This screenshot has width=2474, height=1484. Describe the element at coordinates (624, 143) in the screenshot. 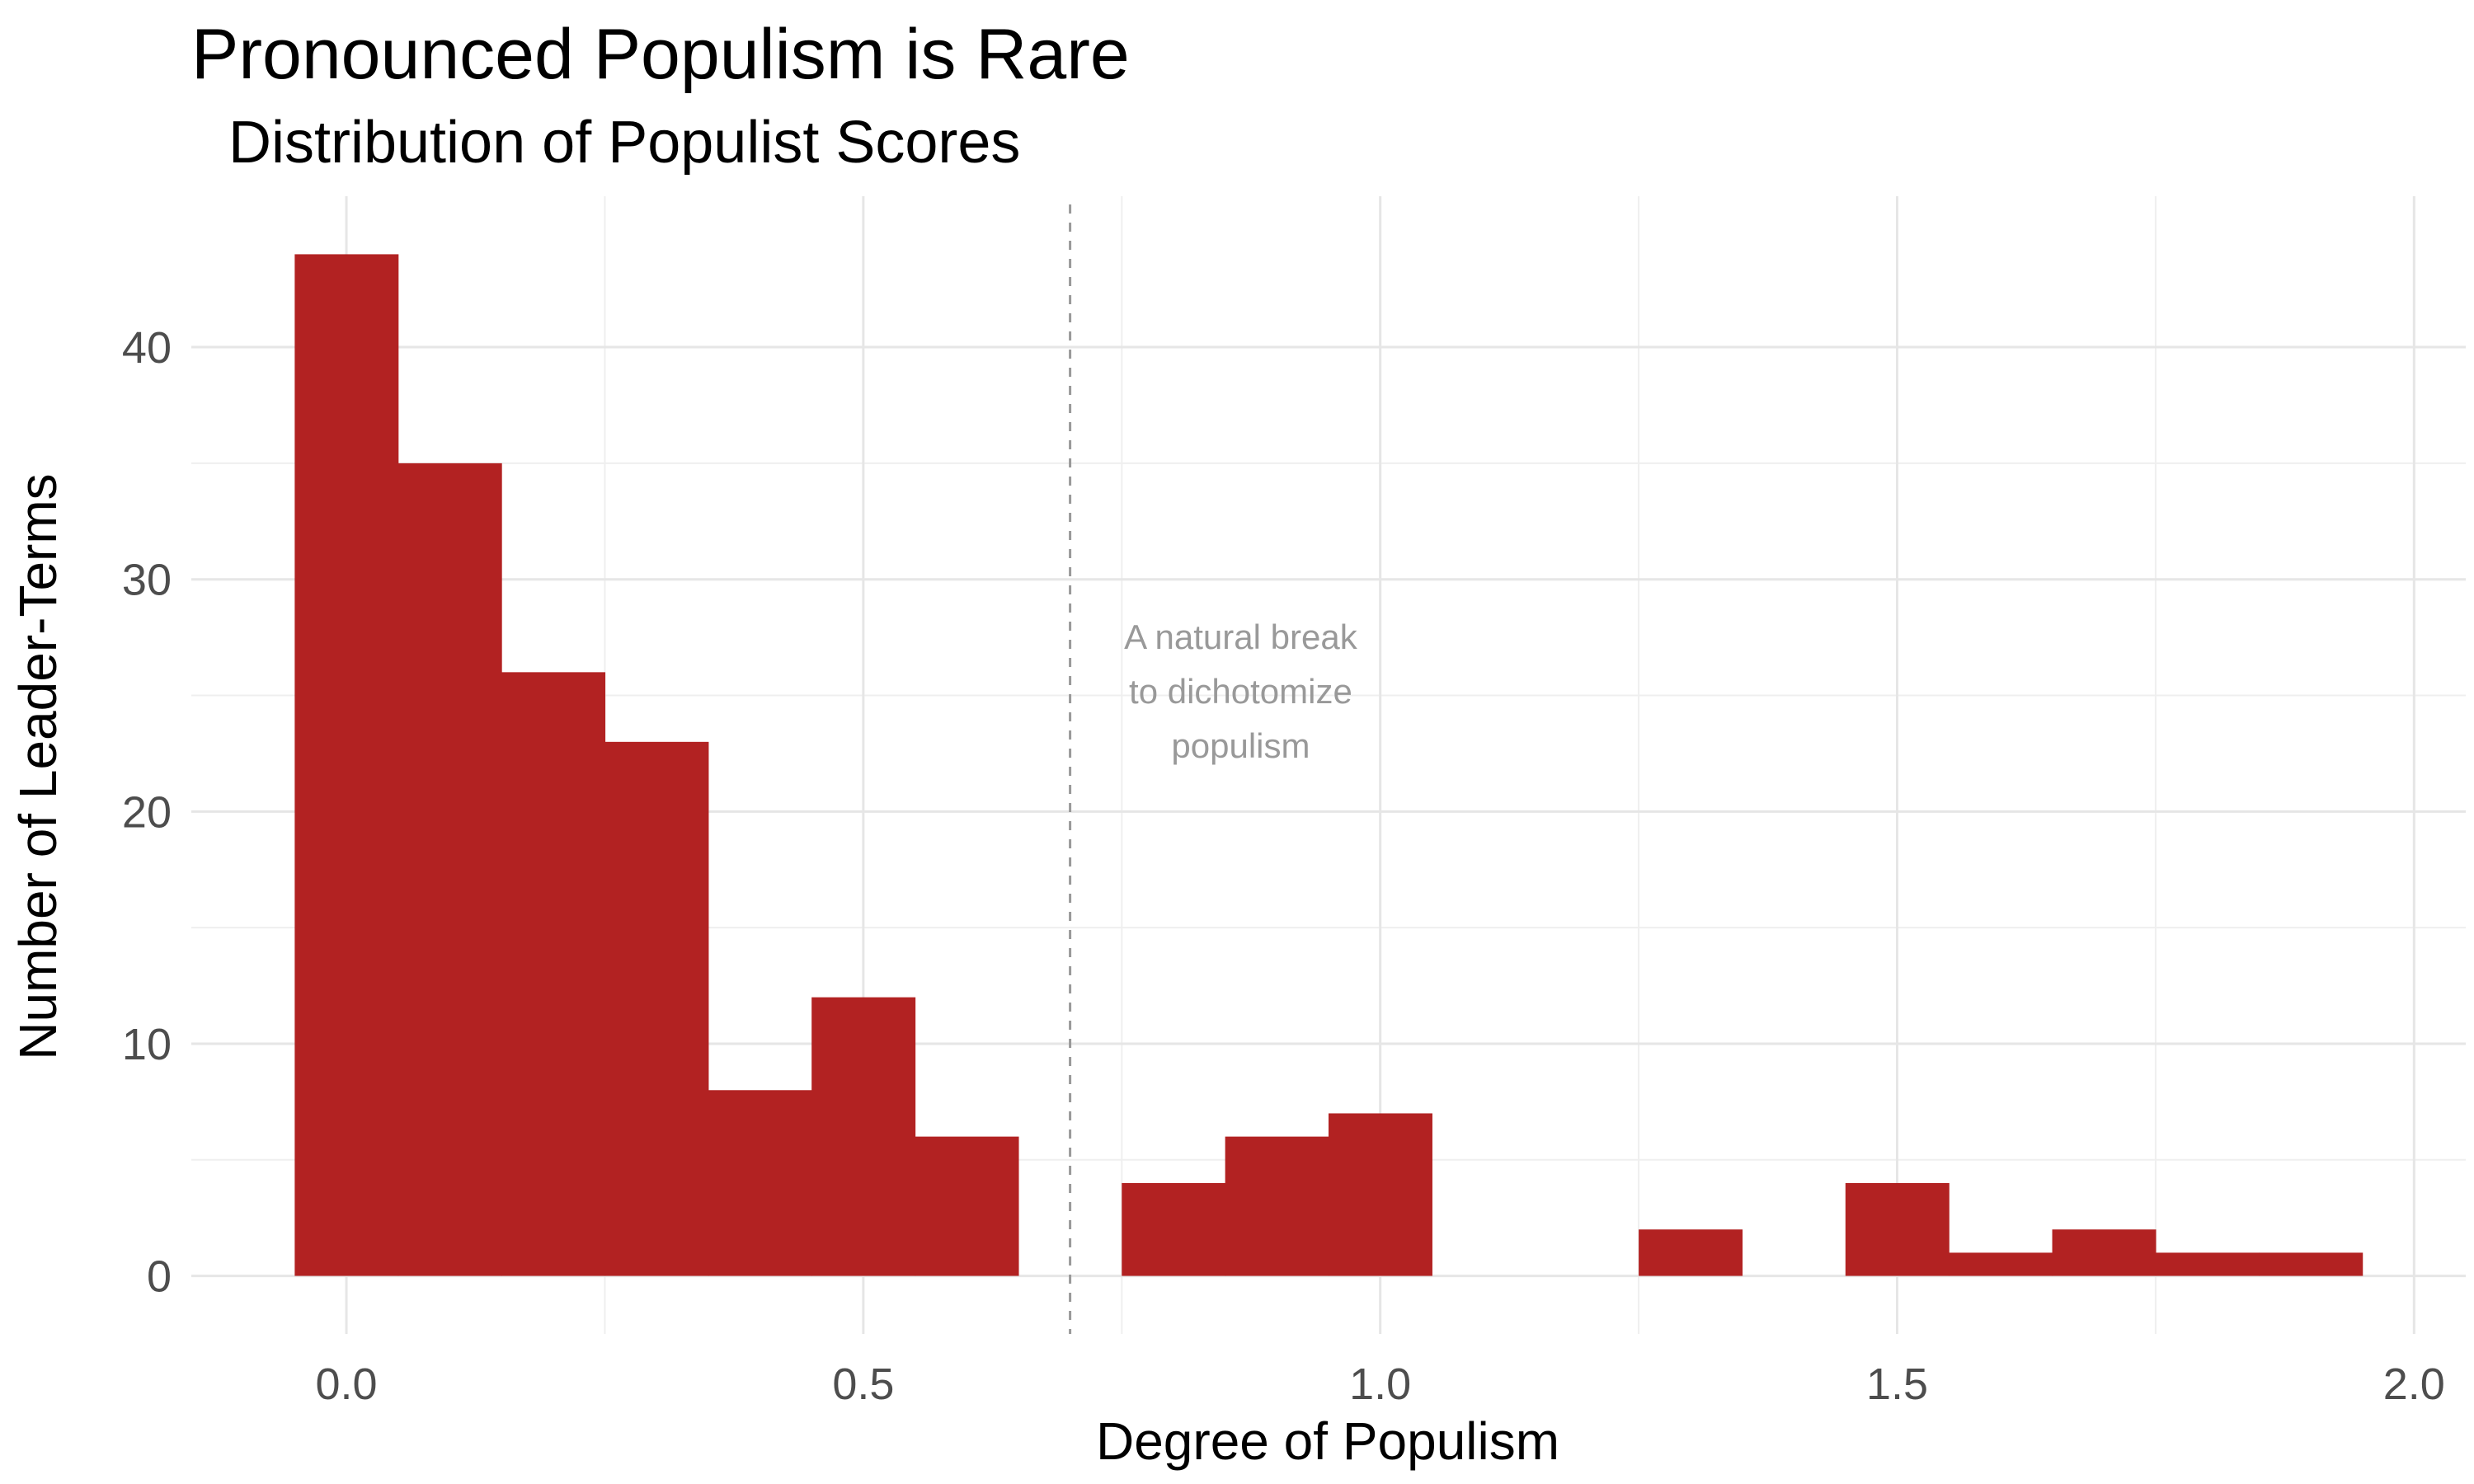

I see `chart-subtitle: Distribution of Populist Scores` at that location.